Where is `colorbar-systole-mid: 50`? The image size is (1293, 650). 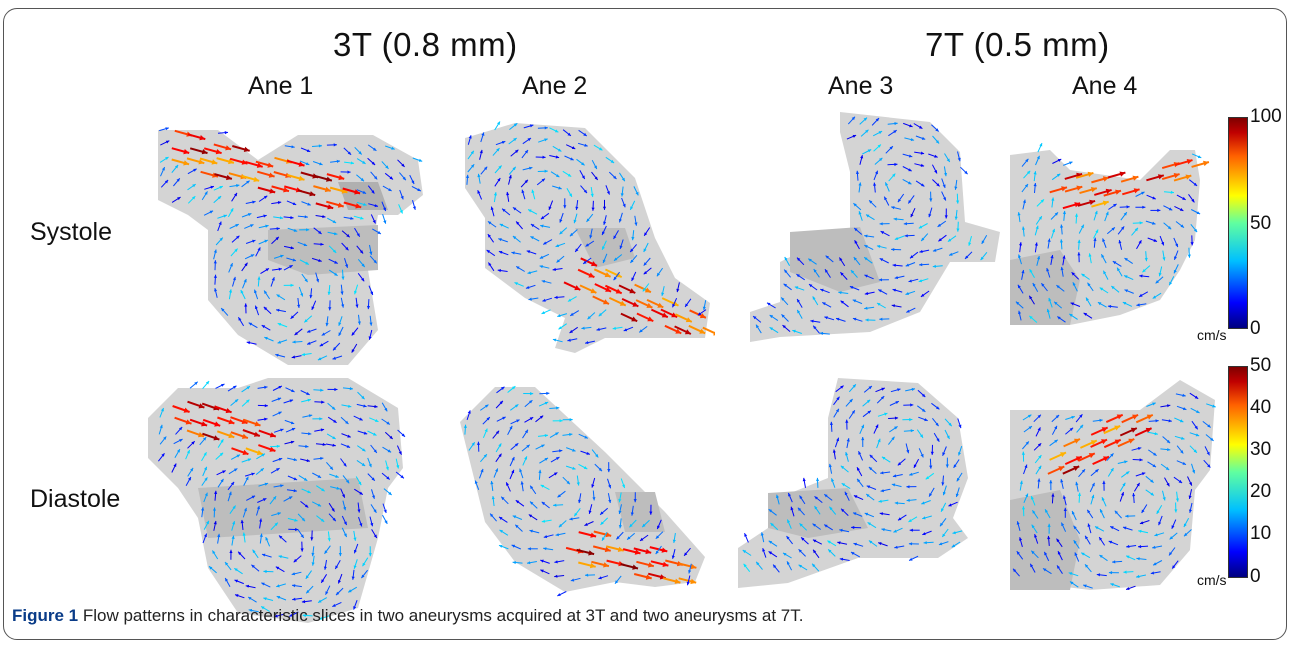 colorbar-systole-mid: 50 is located at coordinates (1261, 223).